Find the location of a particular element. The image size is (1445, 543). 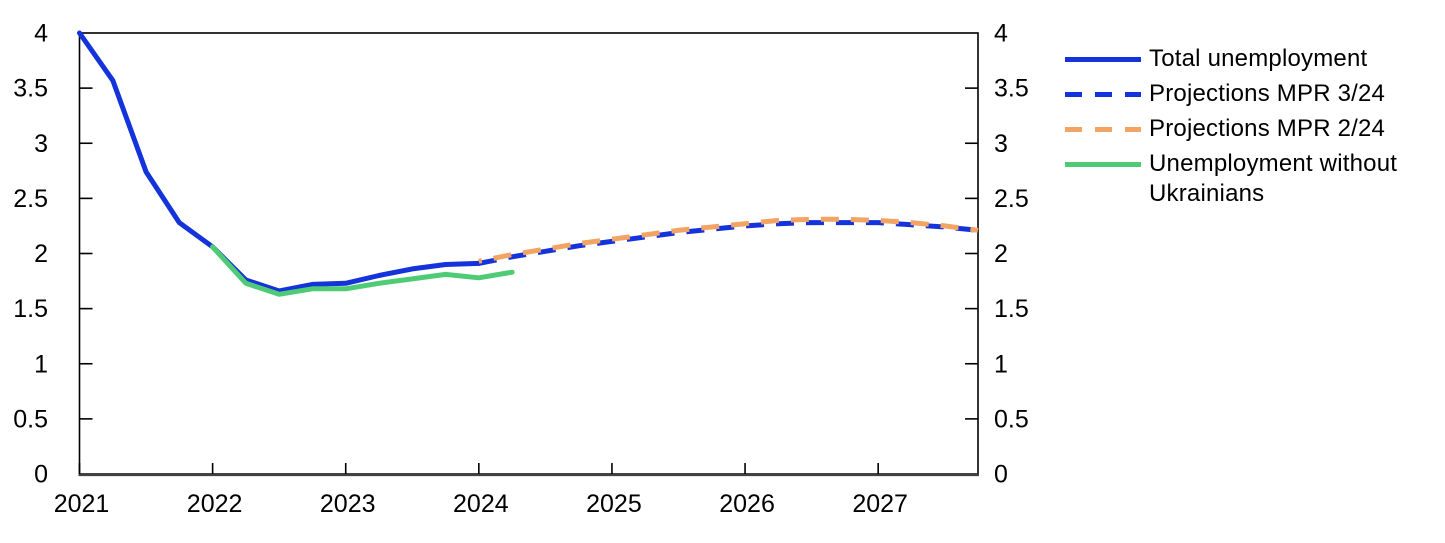

series-line-unemployment-without-ukrainians is located at coordinates (362, 270).